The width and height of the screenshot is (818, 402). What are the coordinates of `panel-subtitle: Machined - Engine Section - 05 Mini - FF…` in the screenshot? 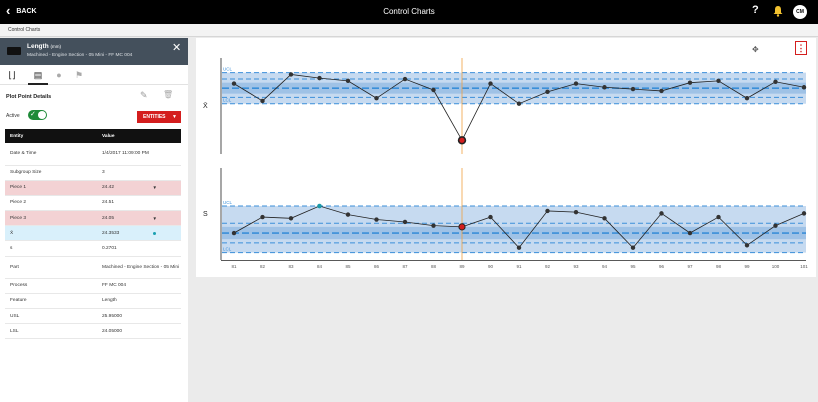 It's located at (80, 55).